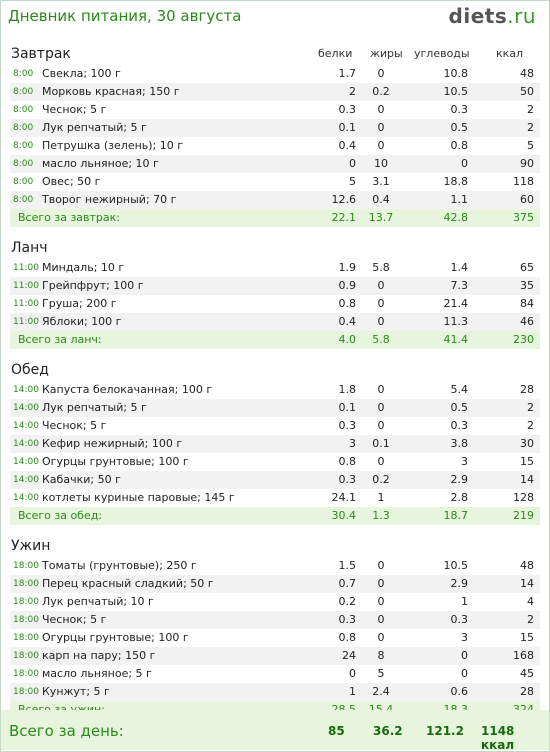 The height and width of the screenshot is (752, 550). What do you see at coordinates (76, 691) in the screenshot?
I see `food-name: Кунжут; 5 г` at bounding box center [76, 691].